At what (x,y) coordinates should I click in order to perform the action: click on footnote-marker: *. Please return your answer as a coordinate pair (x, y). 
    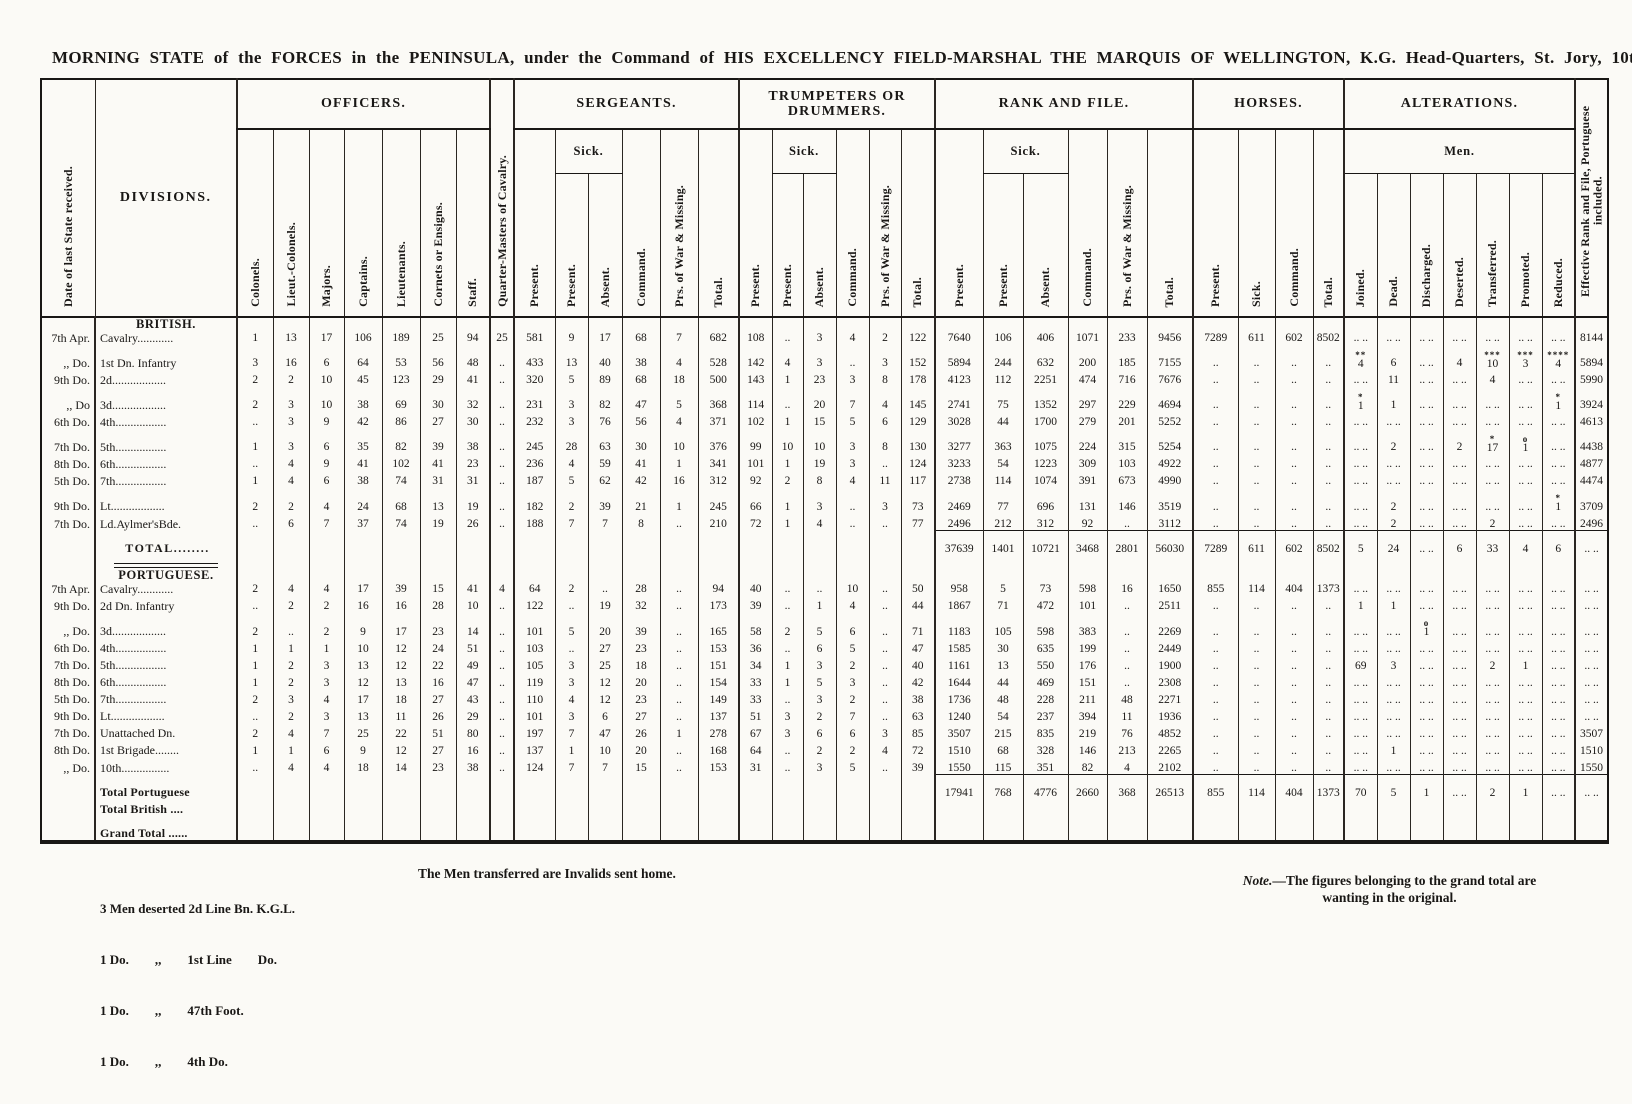
    Looking at the image, I should click on (1492, 439).